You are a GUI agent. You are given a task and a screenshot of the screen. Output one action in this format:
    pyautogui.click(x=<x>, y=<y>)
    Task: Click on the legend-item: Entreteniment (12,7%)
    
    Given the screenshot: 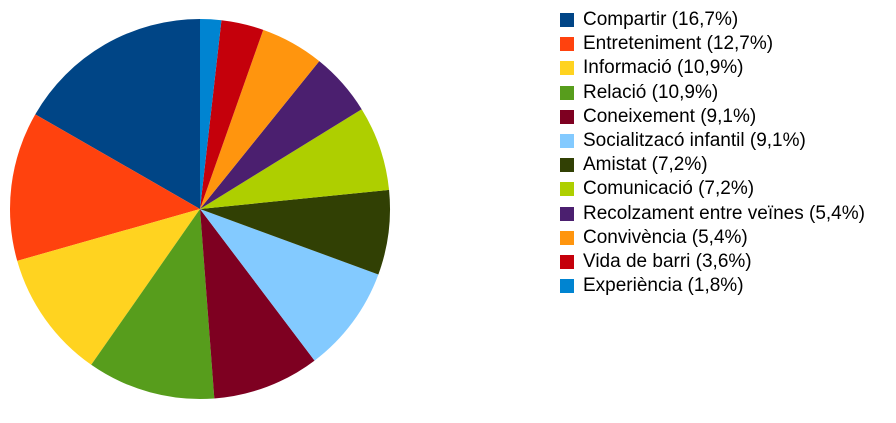 What is the action you would take?
    pyautogui.click(x=725, y=44)
    